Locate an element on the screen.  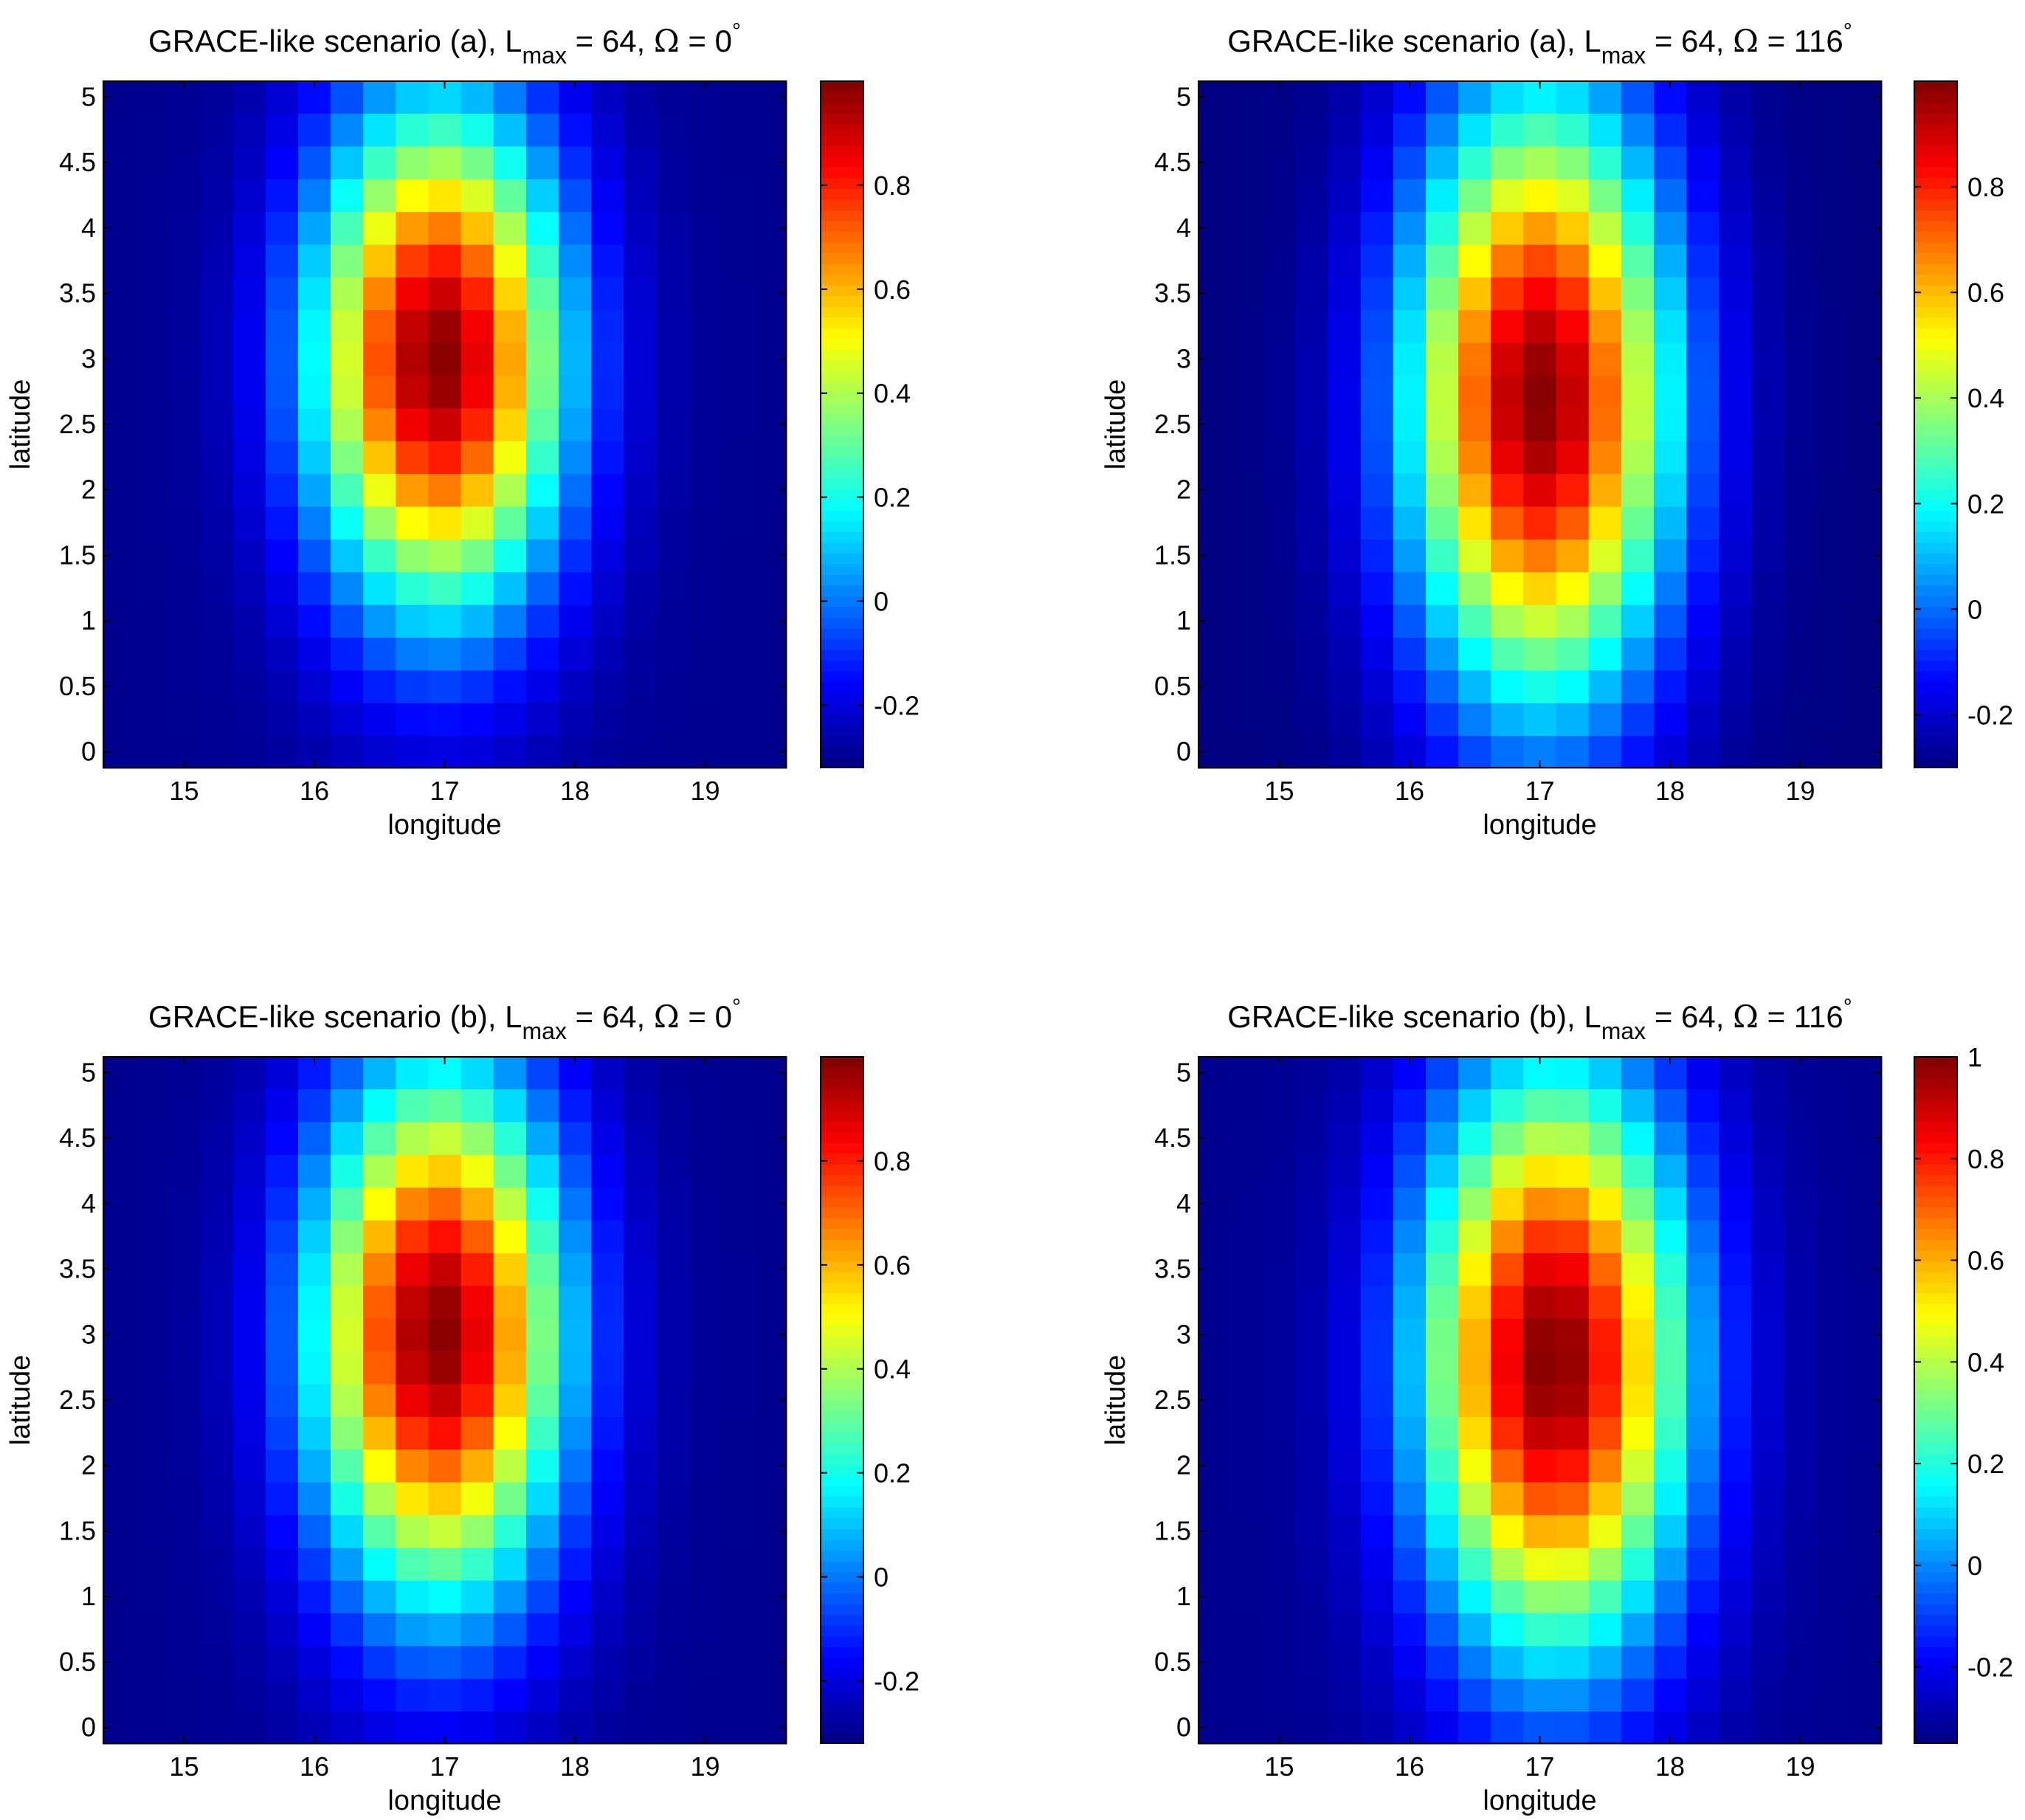
colorbar: -0.200.20.40.60.8 is located at coordinates (870, 424).